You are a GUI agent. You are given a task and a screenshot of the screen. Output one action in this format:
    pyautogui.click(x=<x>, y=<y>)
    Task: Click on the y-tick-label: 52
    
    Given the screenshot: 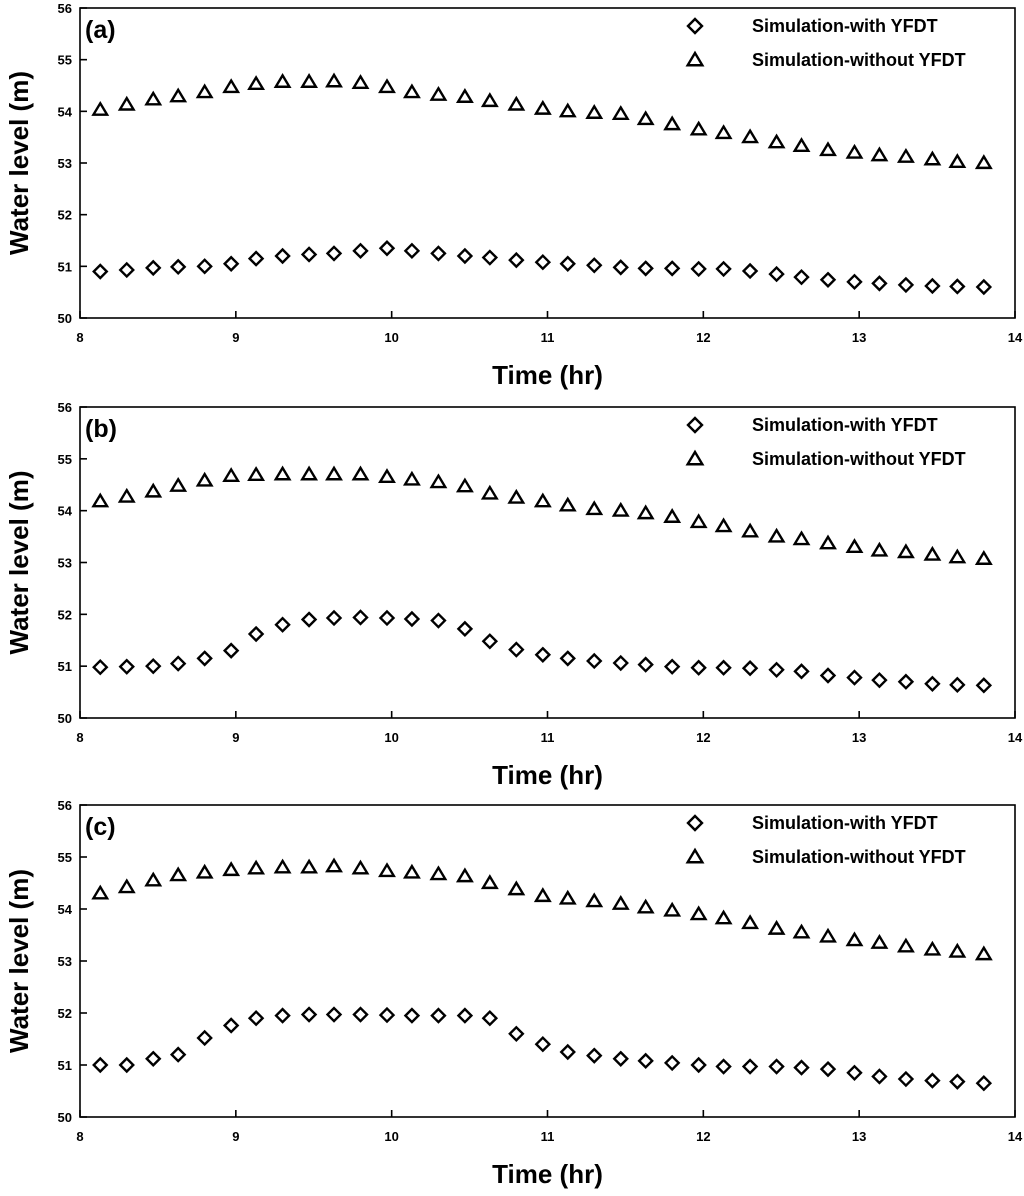 What is the action you would take?
    pyautogui.click(x=65, y=215)
    